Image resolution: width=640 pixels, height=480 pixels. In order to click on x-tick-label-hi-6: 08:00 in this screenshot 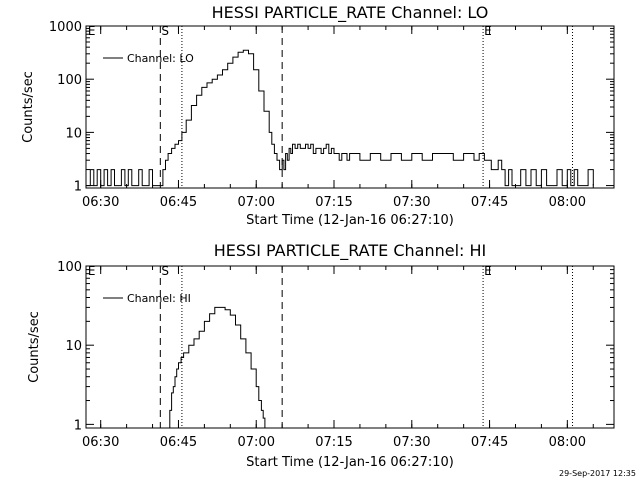, I will do `click(567, 442)`.